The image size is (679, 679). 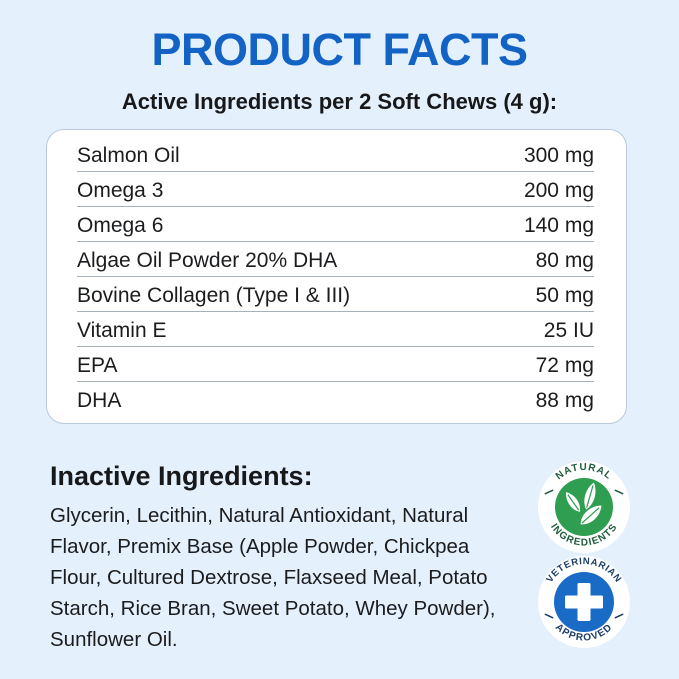 I want to click on ingredient-amount: 140 mg, so click(x=558, y=225).